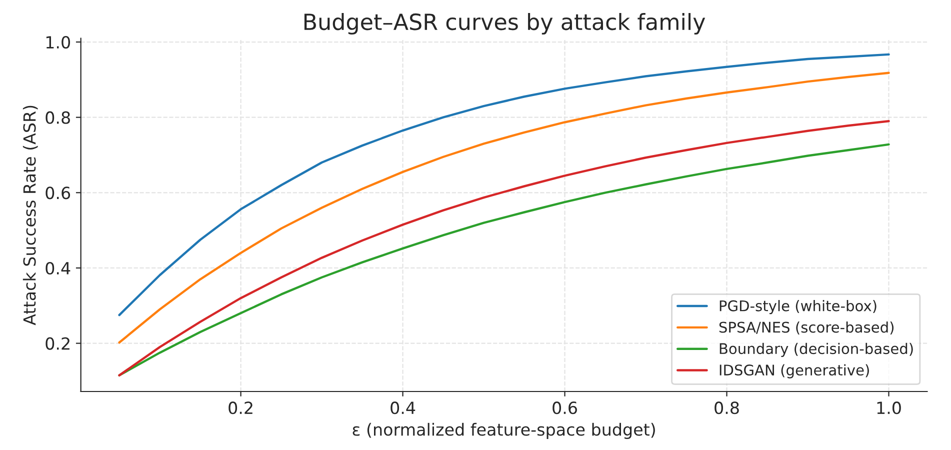  What do you see at coordinates (240, 408) in the screenshot?
I see `x-tick-label: 0.2` at bounding box center [240, 408].